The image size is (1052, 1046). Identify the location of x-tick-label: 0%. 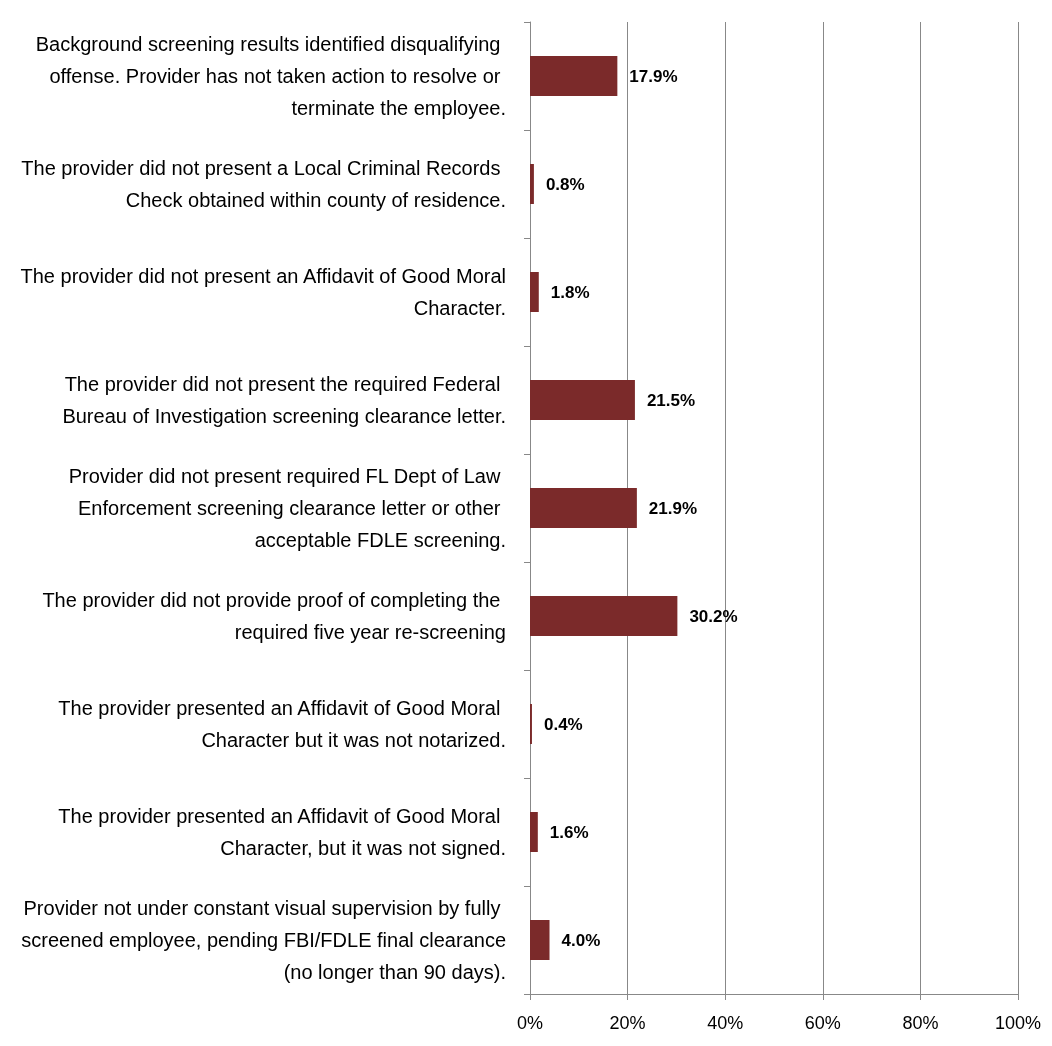
(530, 1023).